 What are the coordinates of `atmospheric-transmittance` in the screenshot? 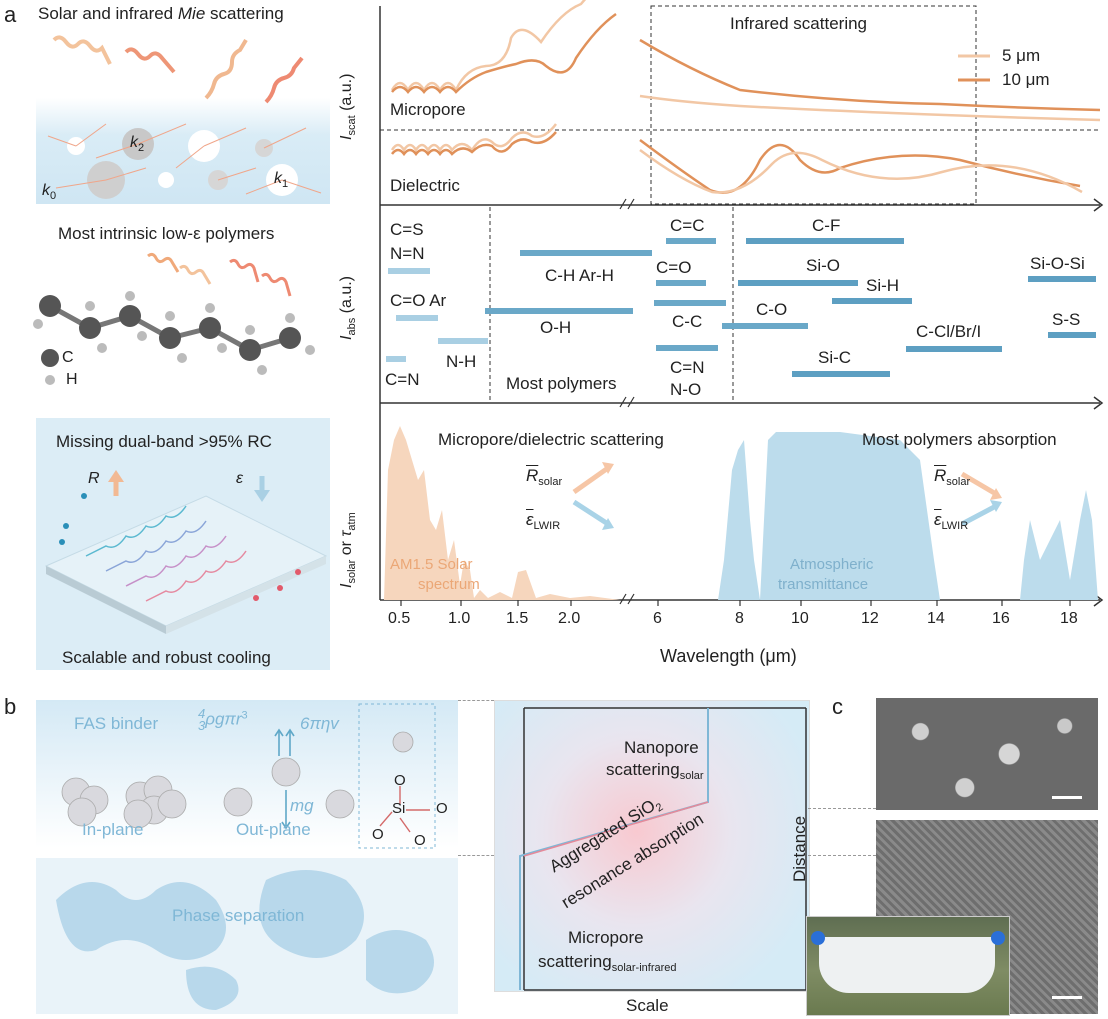 It's located at (908, 516).